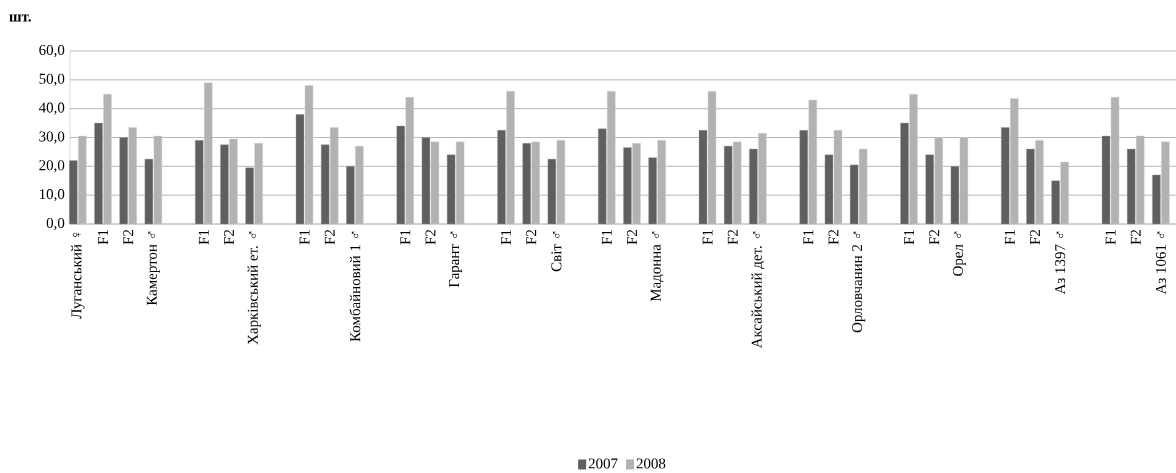 The image size is (1176, 473). Describe the element at coordinates (52, 79) in the screenshot. I see `y-tick-label: 50,0` at that location.